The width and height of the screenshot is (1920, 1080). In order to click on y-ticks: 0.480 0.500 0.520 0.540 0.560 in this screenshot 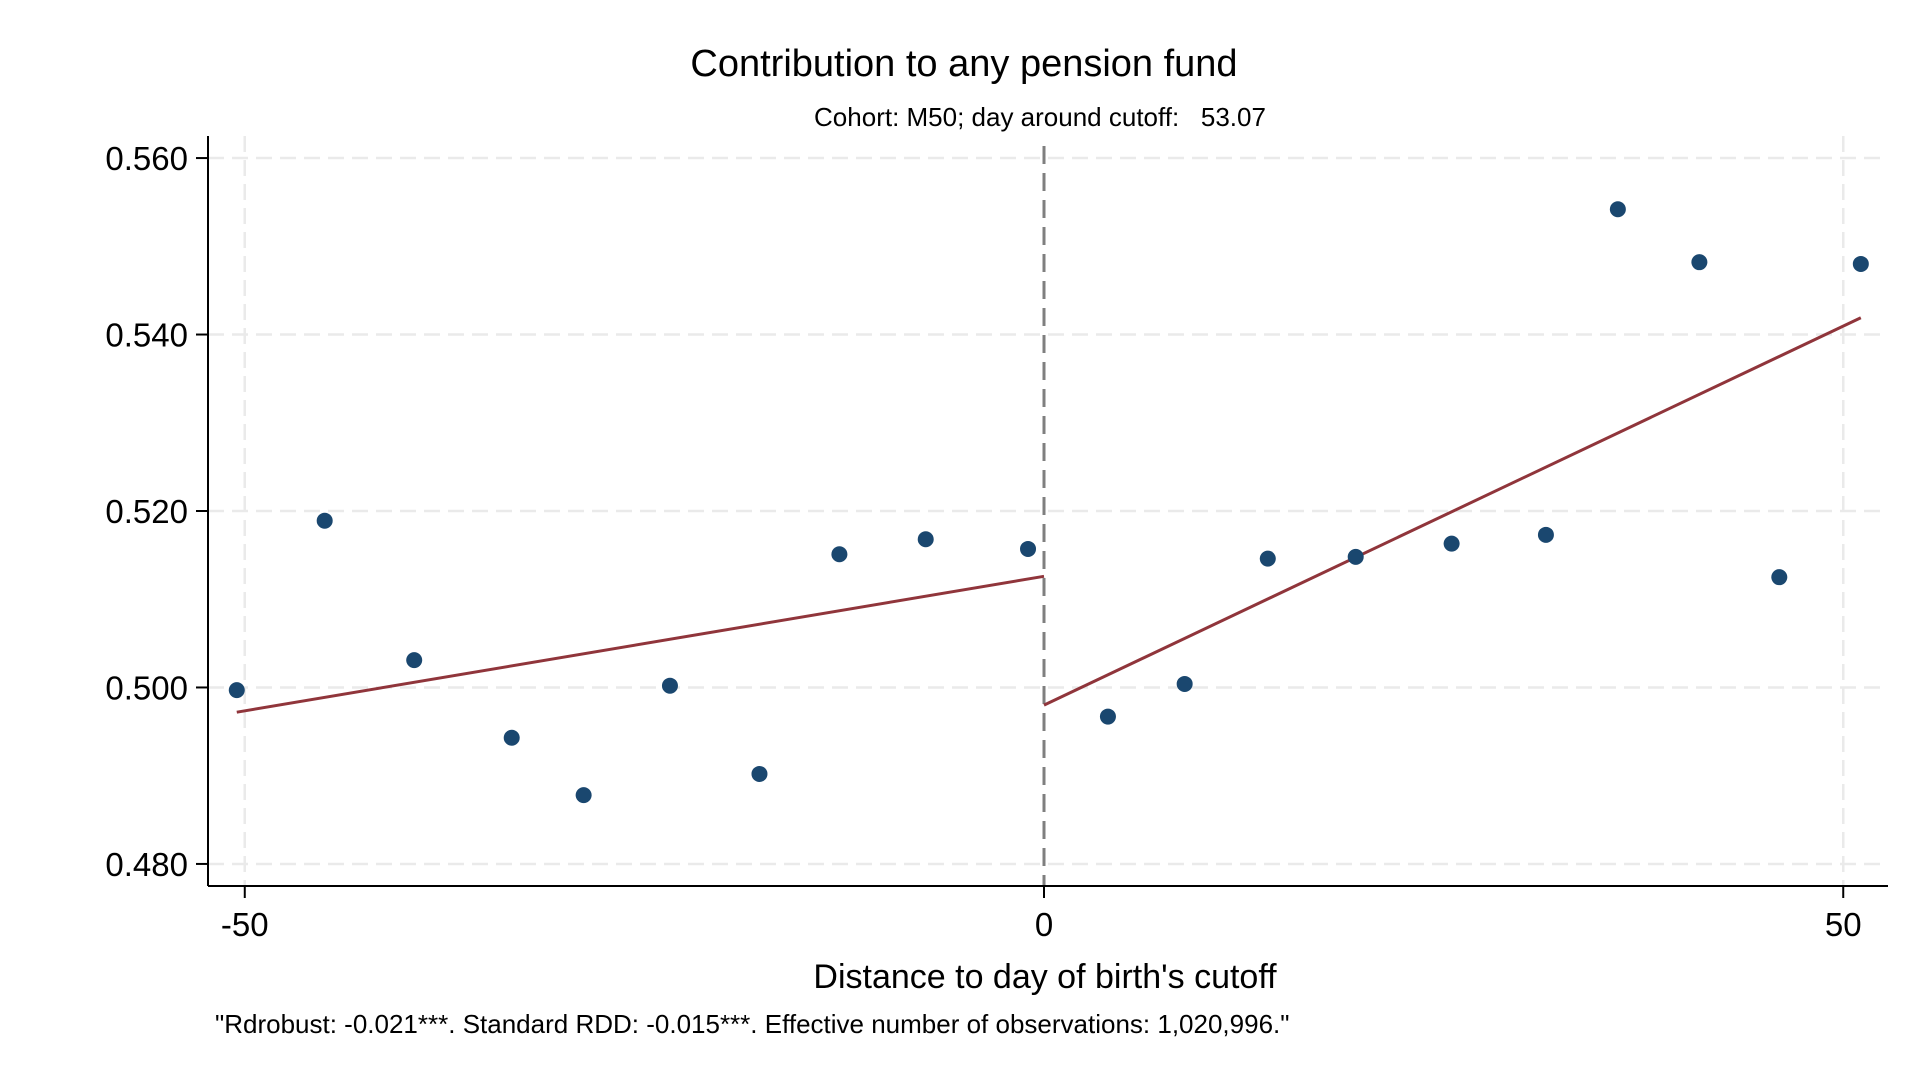, I will do `click(156, 511)`.